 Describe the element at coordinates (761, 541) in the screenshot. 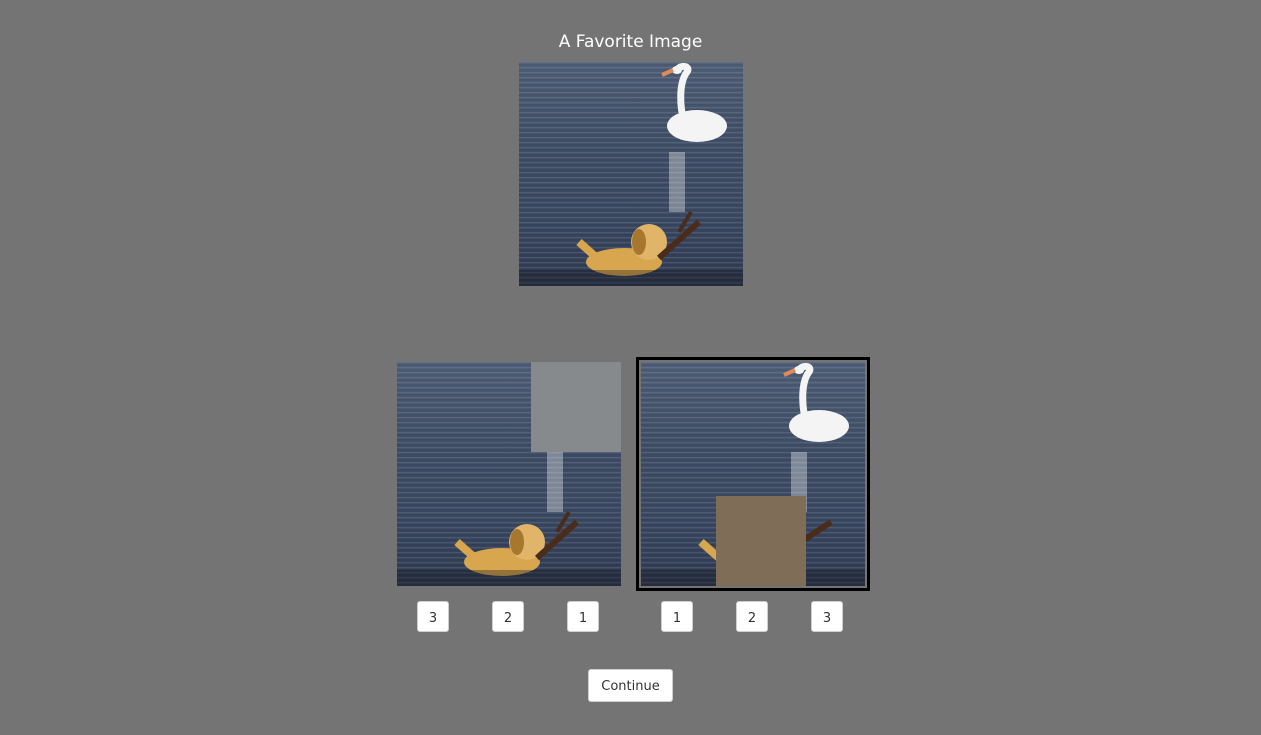

I see `occluder-brown` at that location.